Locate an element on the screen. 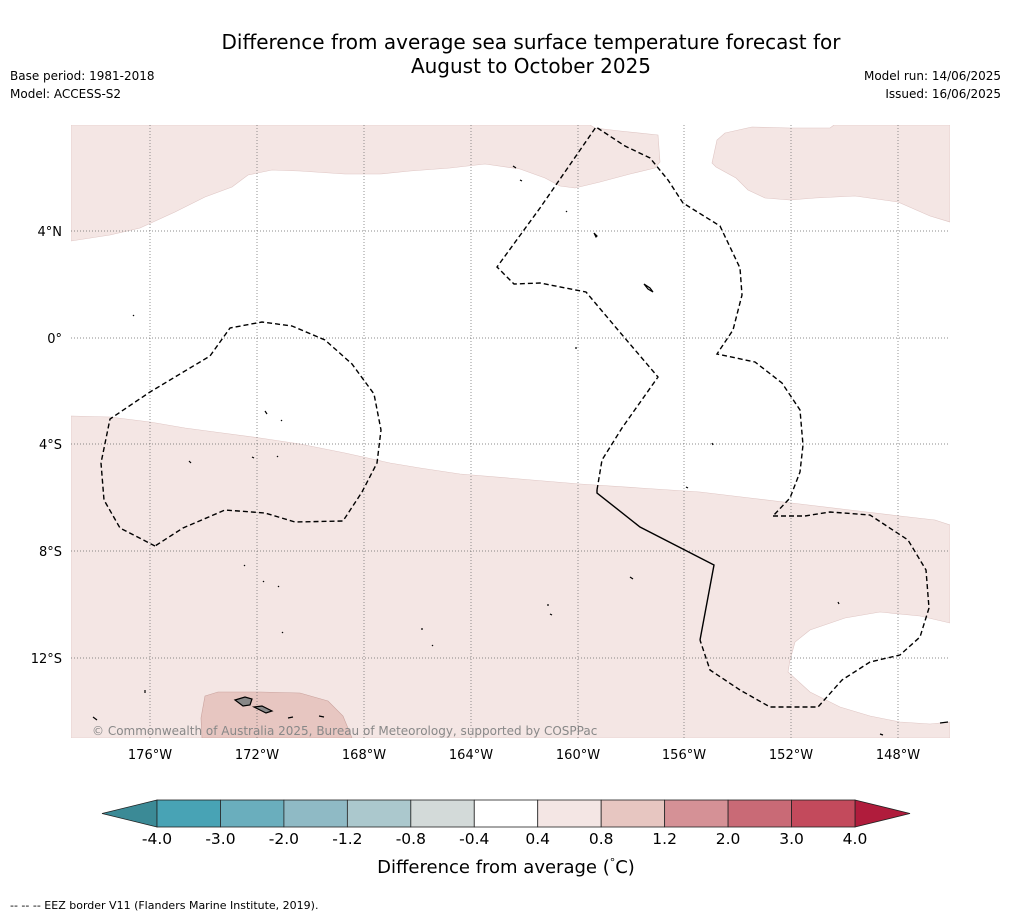  colorbar-tick-label: 3.0 is located at coordinates (791, 839).